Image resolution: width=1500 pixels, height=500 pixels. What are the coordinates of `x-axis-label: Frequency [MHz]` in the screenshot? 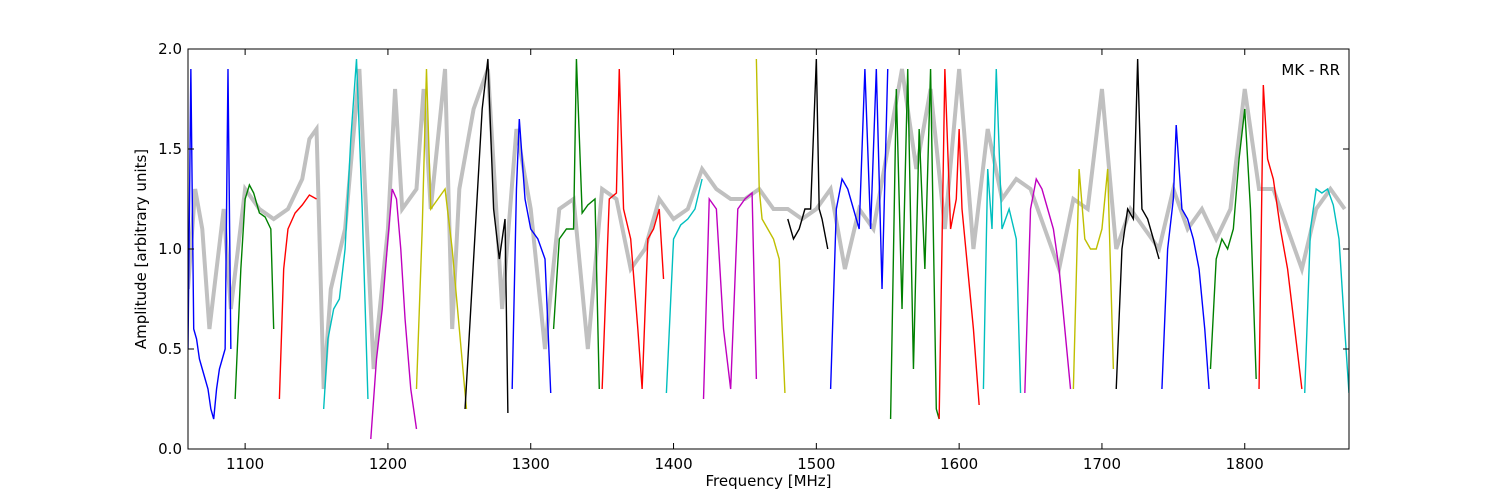 It's located at (768, 481).